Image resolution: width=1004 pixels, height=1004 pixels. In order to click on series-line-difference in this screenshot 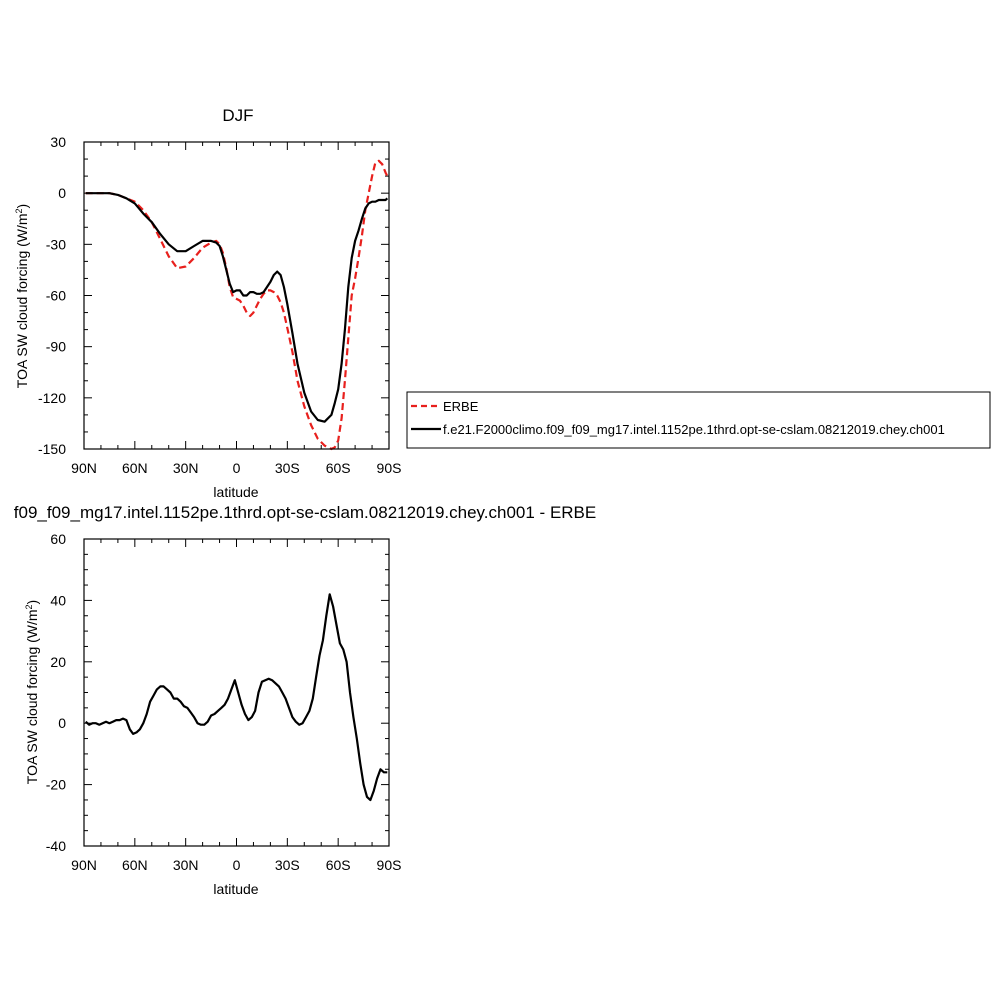, I will do `click(236, 697)`.